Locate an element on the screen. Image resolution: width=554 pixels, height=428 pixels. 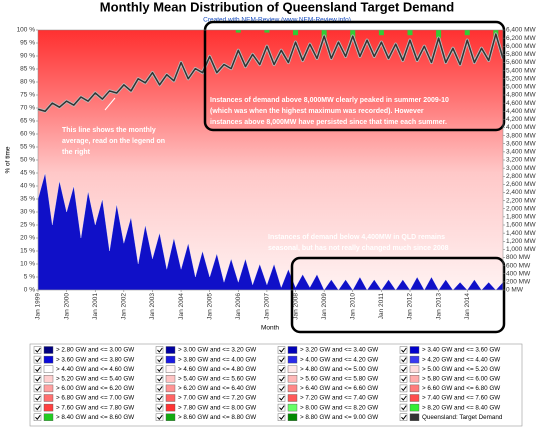
y2-tick-label: 3,800 MW is located at coordinates (521, 135).